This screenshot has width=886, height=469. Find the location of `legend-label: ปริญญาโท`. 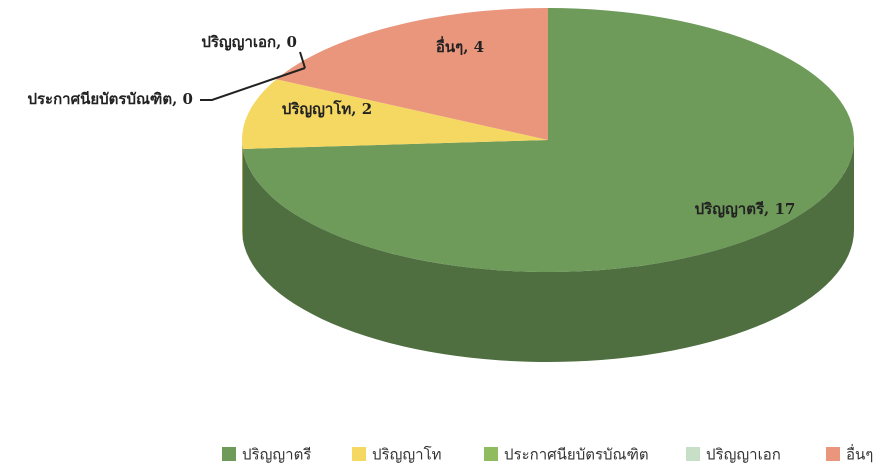

legend-label: ปริญญาโท is located at coordinates (407, 455).